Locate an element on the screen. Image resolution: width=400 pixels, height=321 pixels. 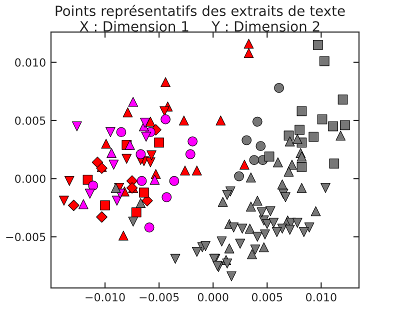
chart-title: Points représentatifs des extraits de texte is located at coordinates (200, 11).